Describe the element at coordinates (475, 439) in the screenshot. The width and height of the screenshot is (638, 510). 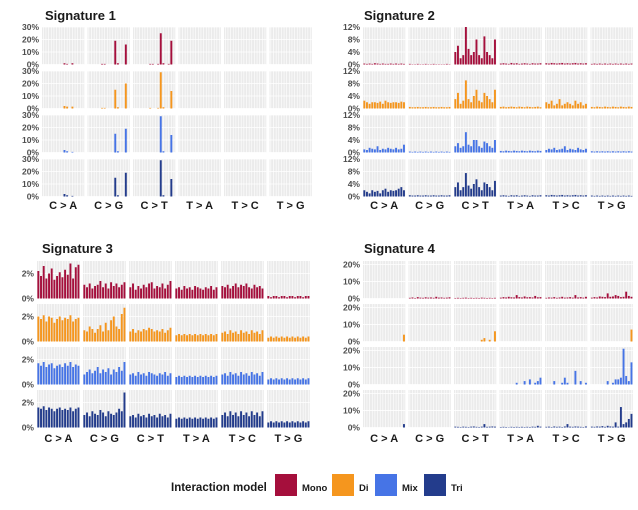
I see `category-label: C > T` at that location.